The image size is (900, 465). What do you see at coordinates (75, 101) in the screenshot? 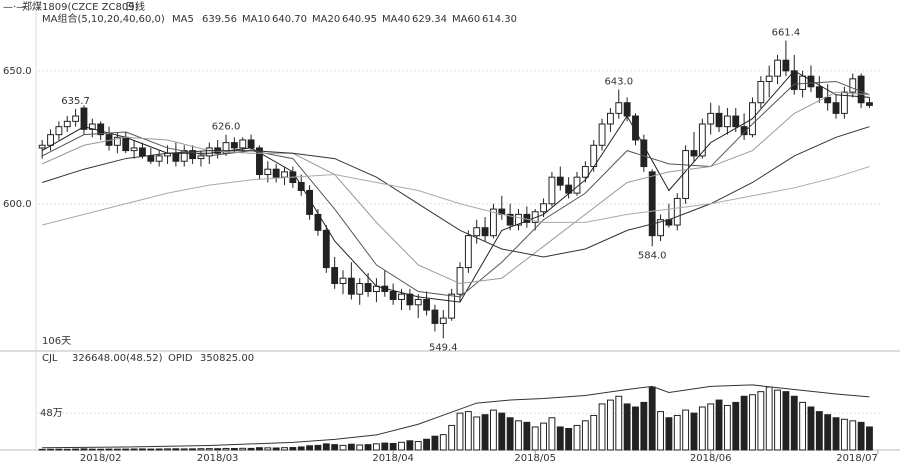
I see `annotation: 635.7` at bounding box center [75, 101].